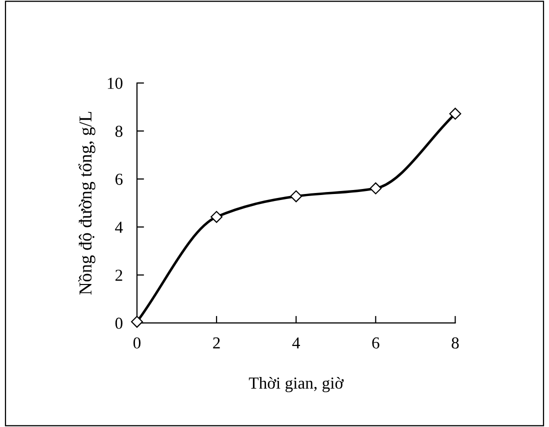 Image resolution: width=549 pixels, height=427 pixels. I want to click on y-tick-label: 8, so click(118, 131).